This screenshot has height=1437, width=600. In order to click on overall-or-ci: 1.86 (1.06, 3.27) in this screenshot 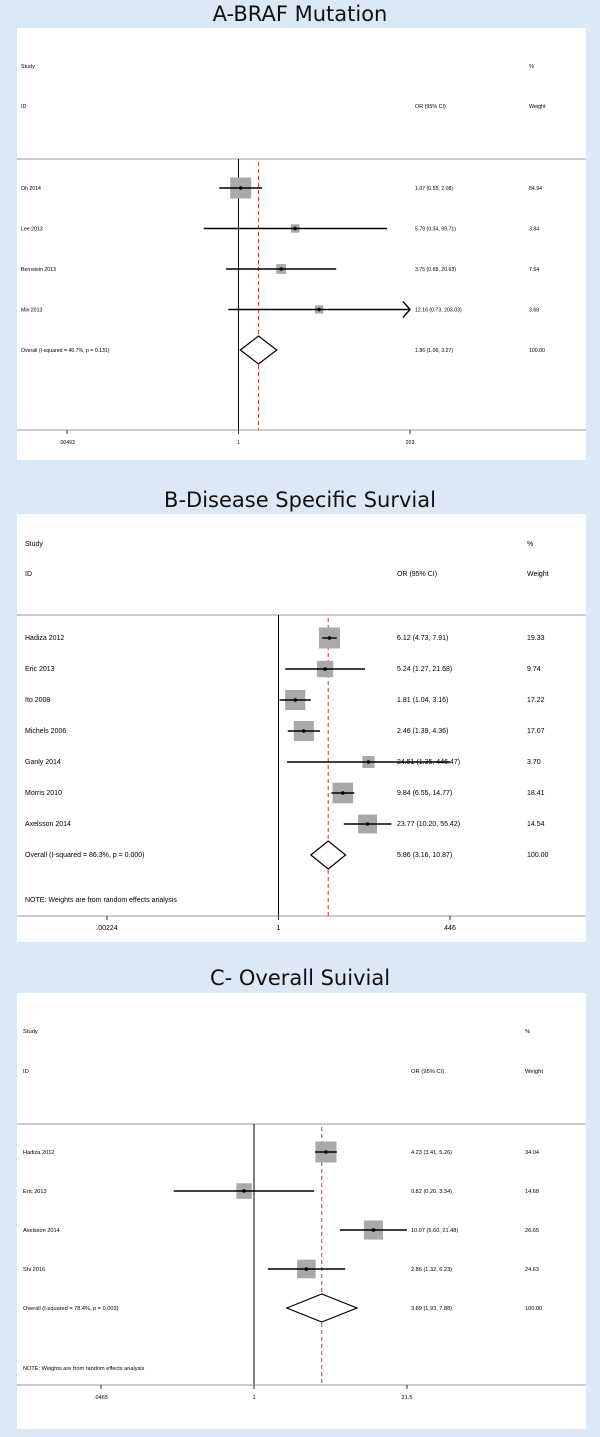, I will do `click(434, 351)`.